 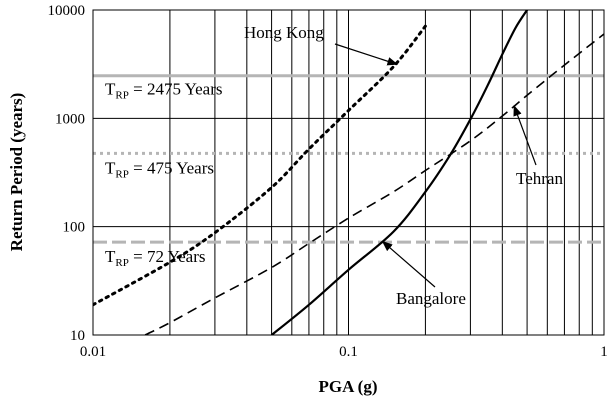 I want to click on y-axis-title: Return Period (years), so click(x=16, y=172).